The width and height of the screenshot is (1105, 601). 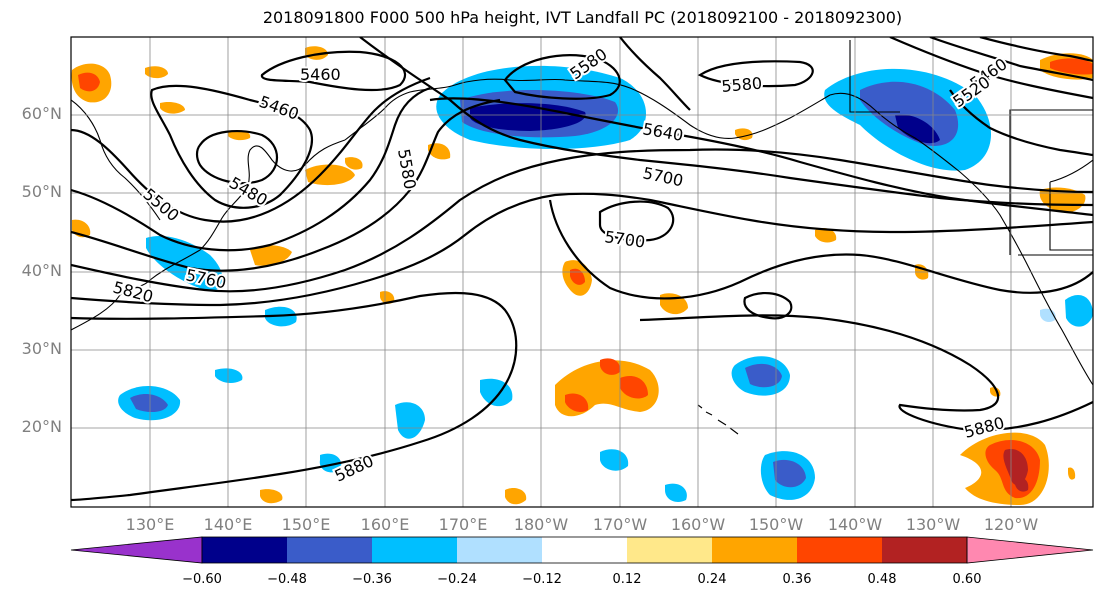 I want to click on lon-label: 130°E, so click(x=150, y=524).